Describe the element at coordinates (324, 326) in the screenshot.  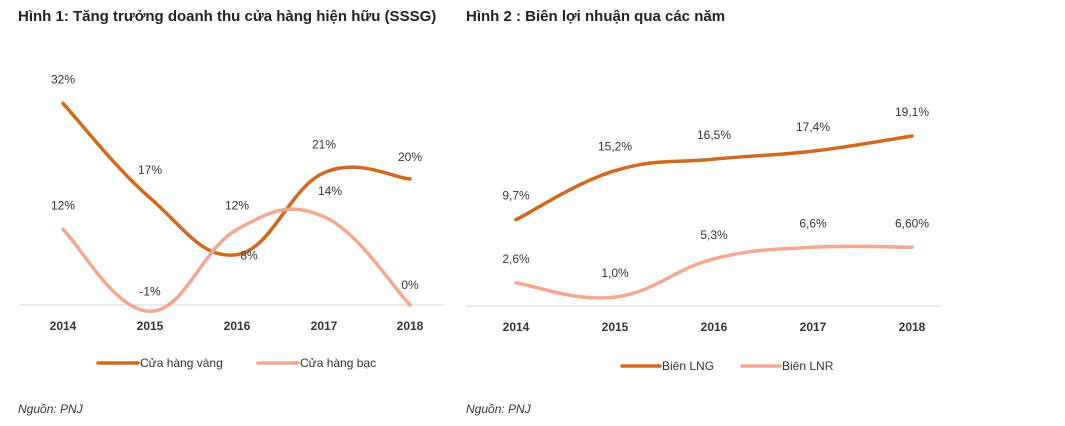
I see `chart1-tick-label: 2017` at that location.